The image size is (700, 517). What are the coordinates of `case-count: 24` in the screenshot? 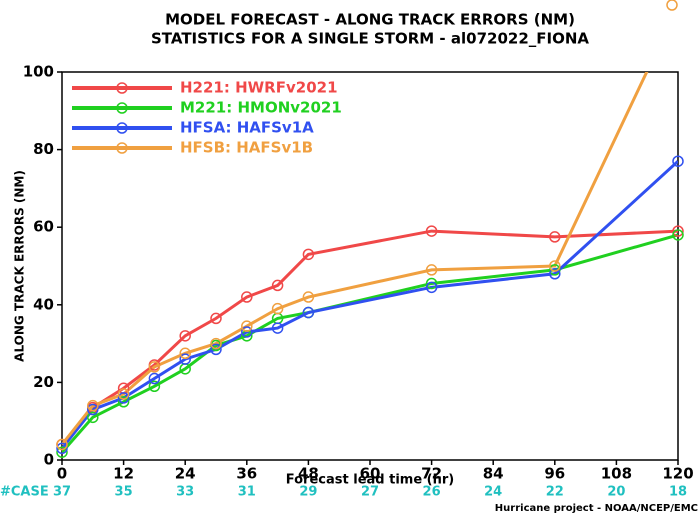 It's located at (493, 492).